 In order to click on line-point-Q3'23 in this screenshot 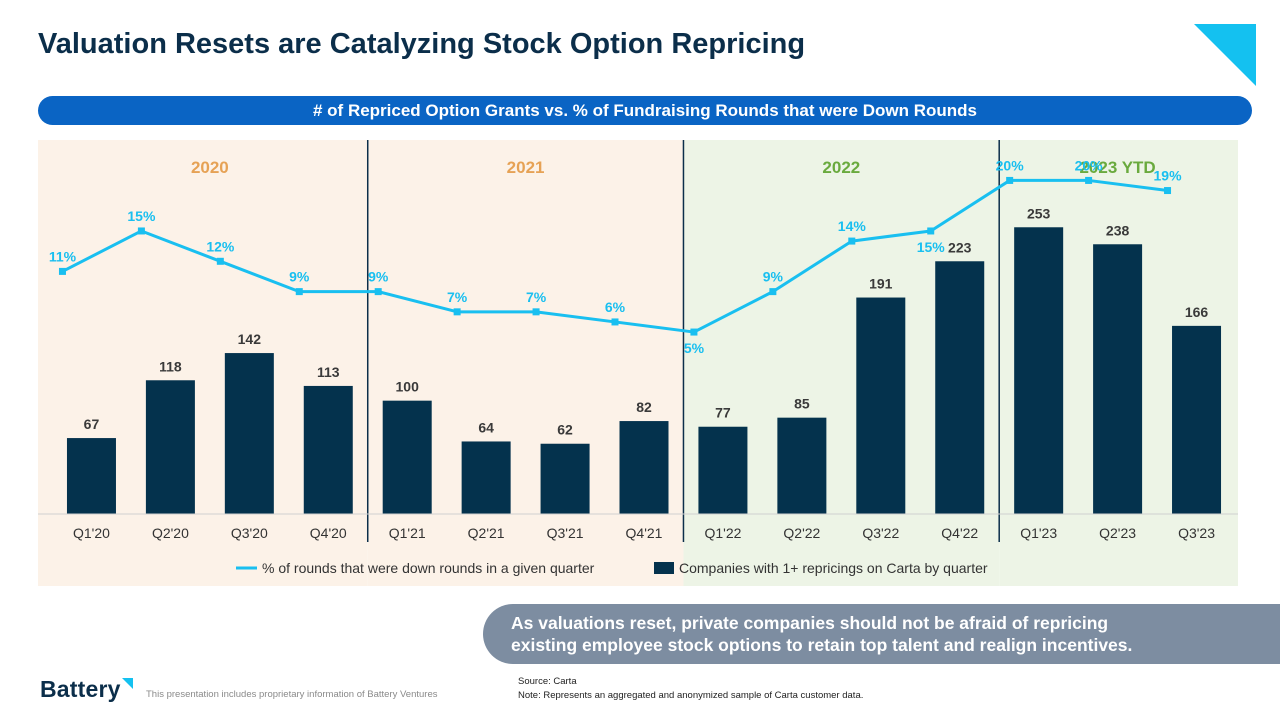, I will do `click(1168, 191)`.